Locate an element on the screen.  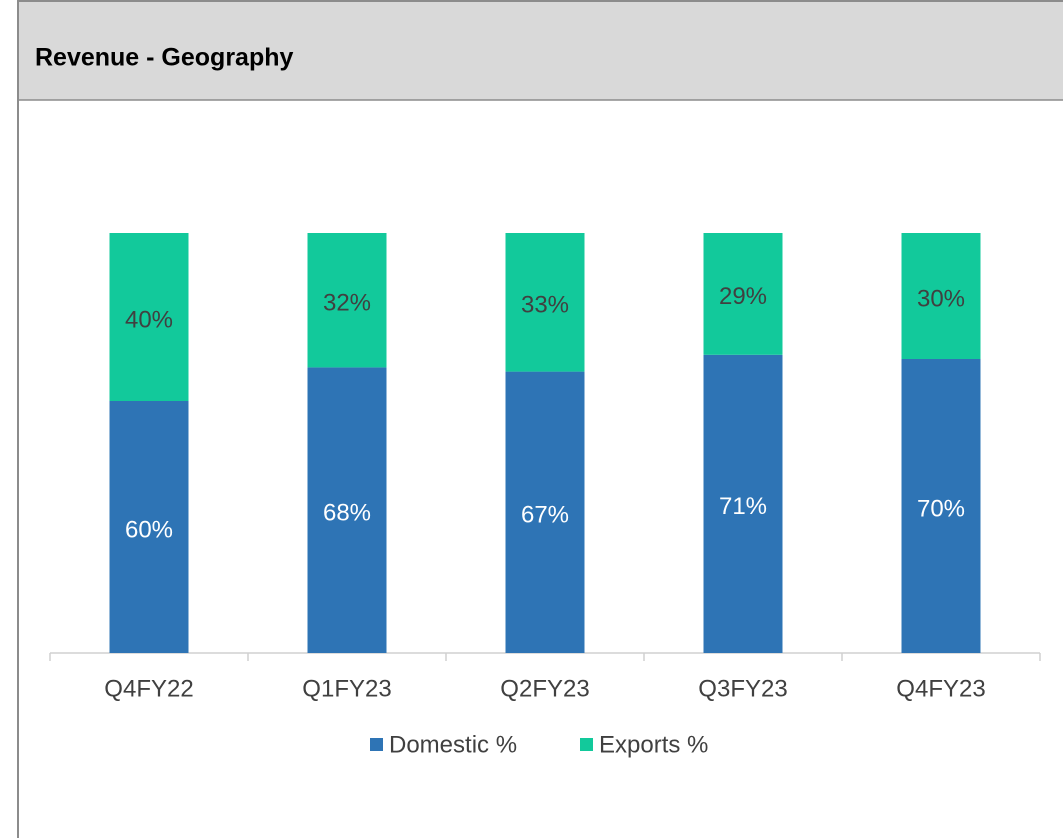
legend-label: Domestic % is located at coordinates (453, 744).